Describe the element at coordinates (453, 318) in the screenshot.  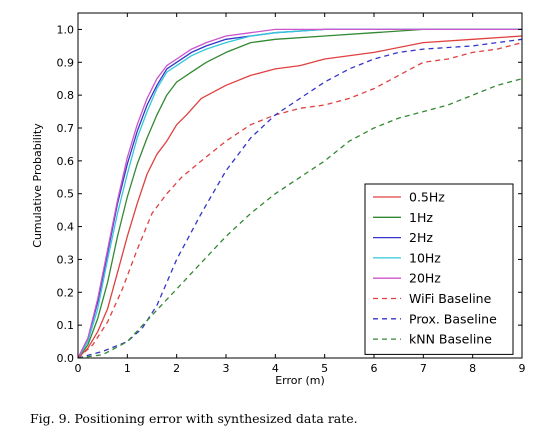
I see `legend-label-prox-baseline: Prox. Baseline` at that location.